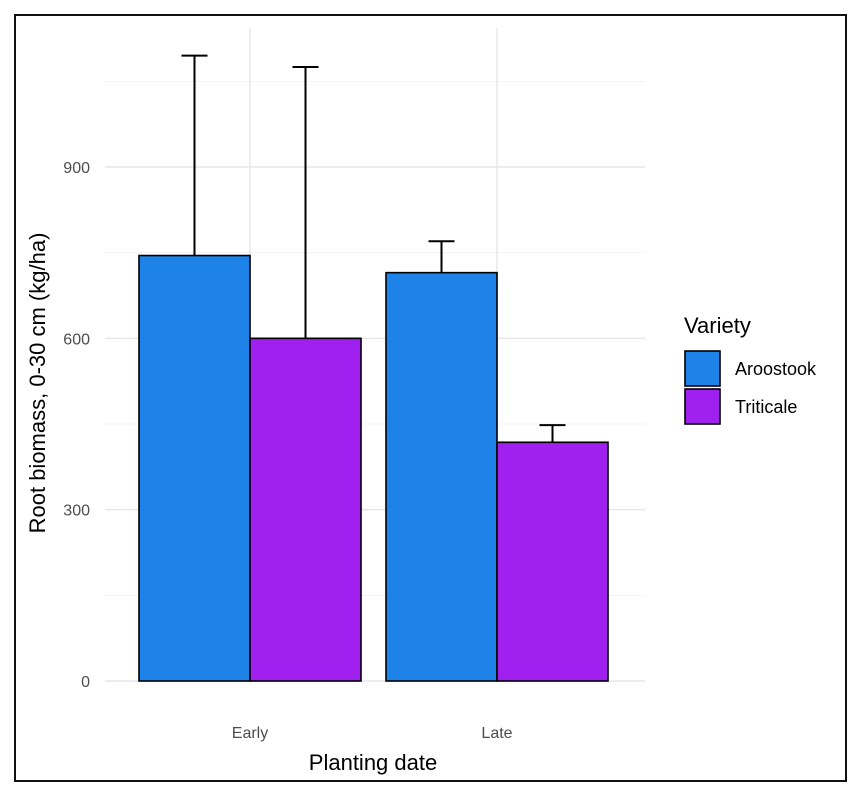  What do you see at coordinates (441, 476) in the screenshot?
I see `bar-aroostook-late` at bounding box center [441, 476].